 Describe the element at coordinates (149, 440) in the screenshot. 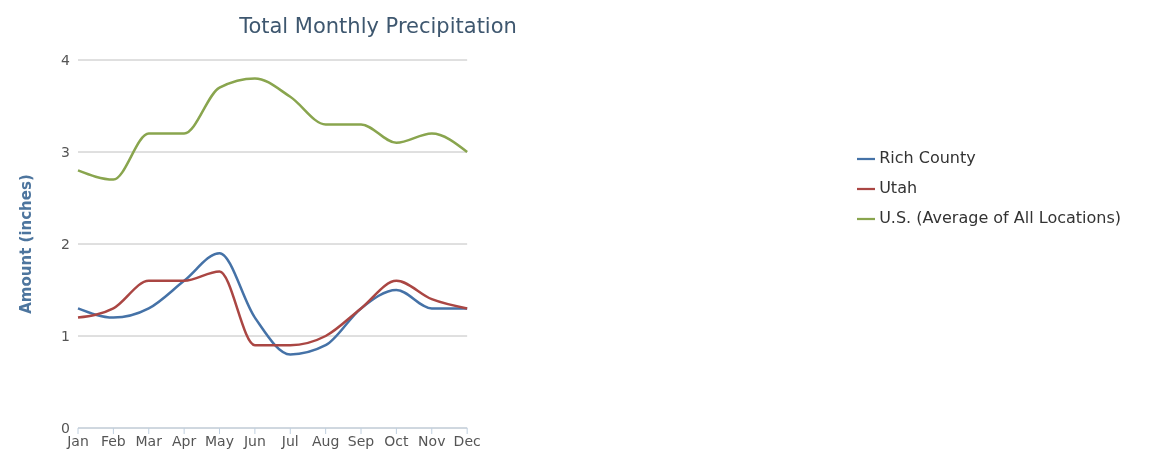

I see `x-tick-label: Mar` at that location.